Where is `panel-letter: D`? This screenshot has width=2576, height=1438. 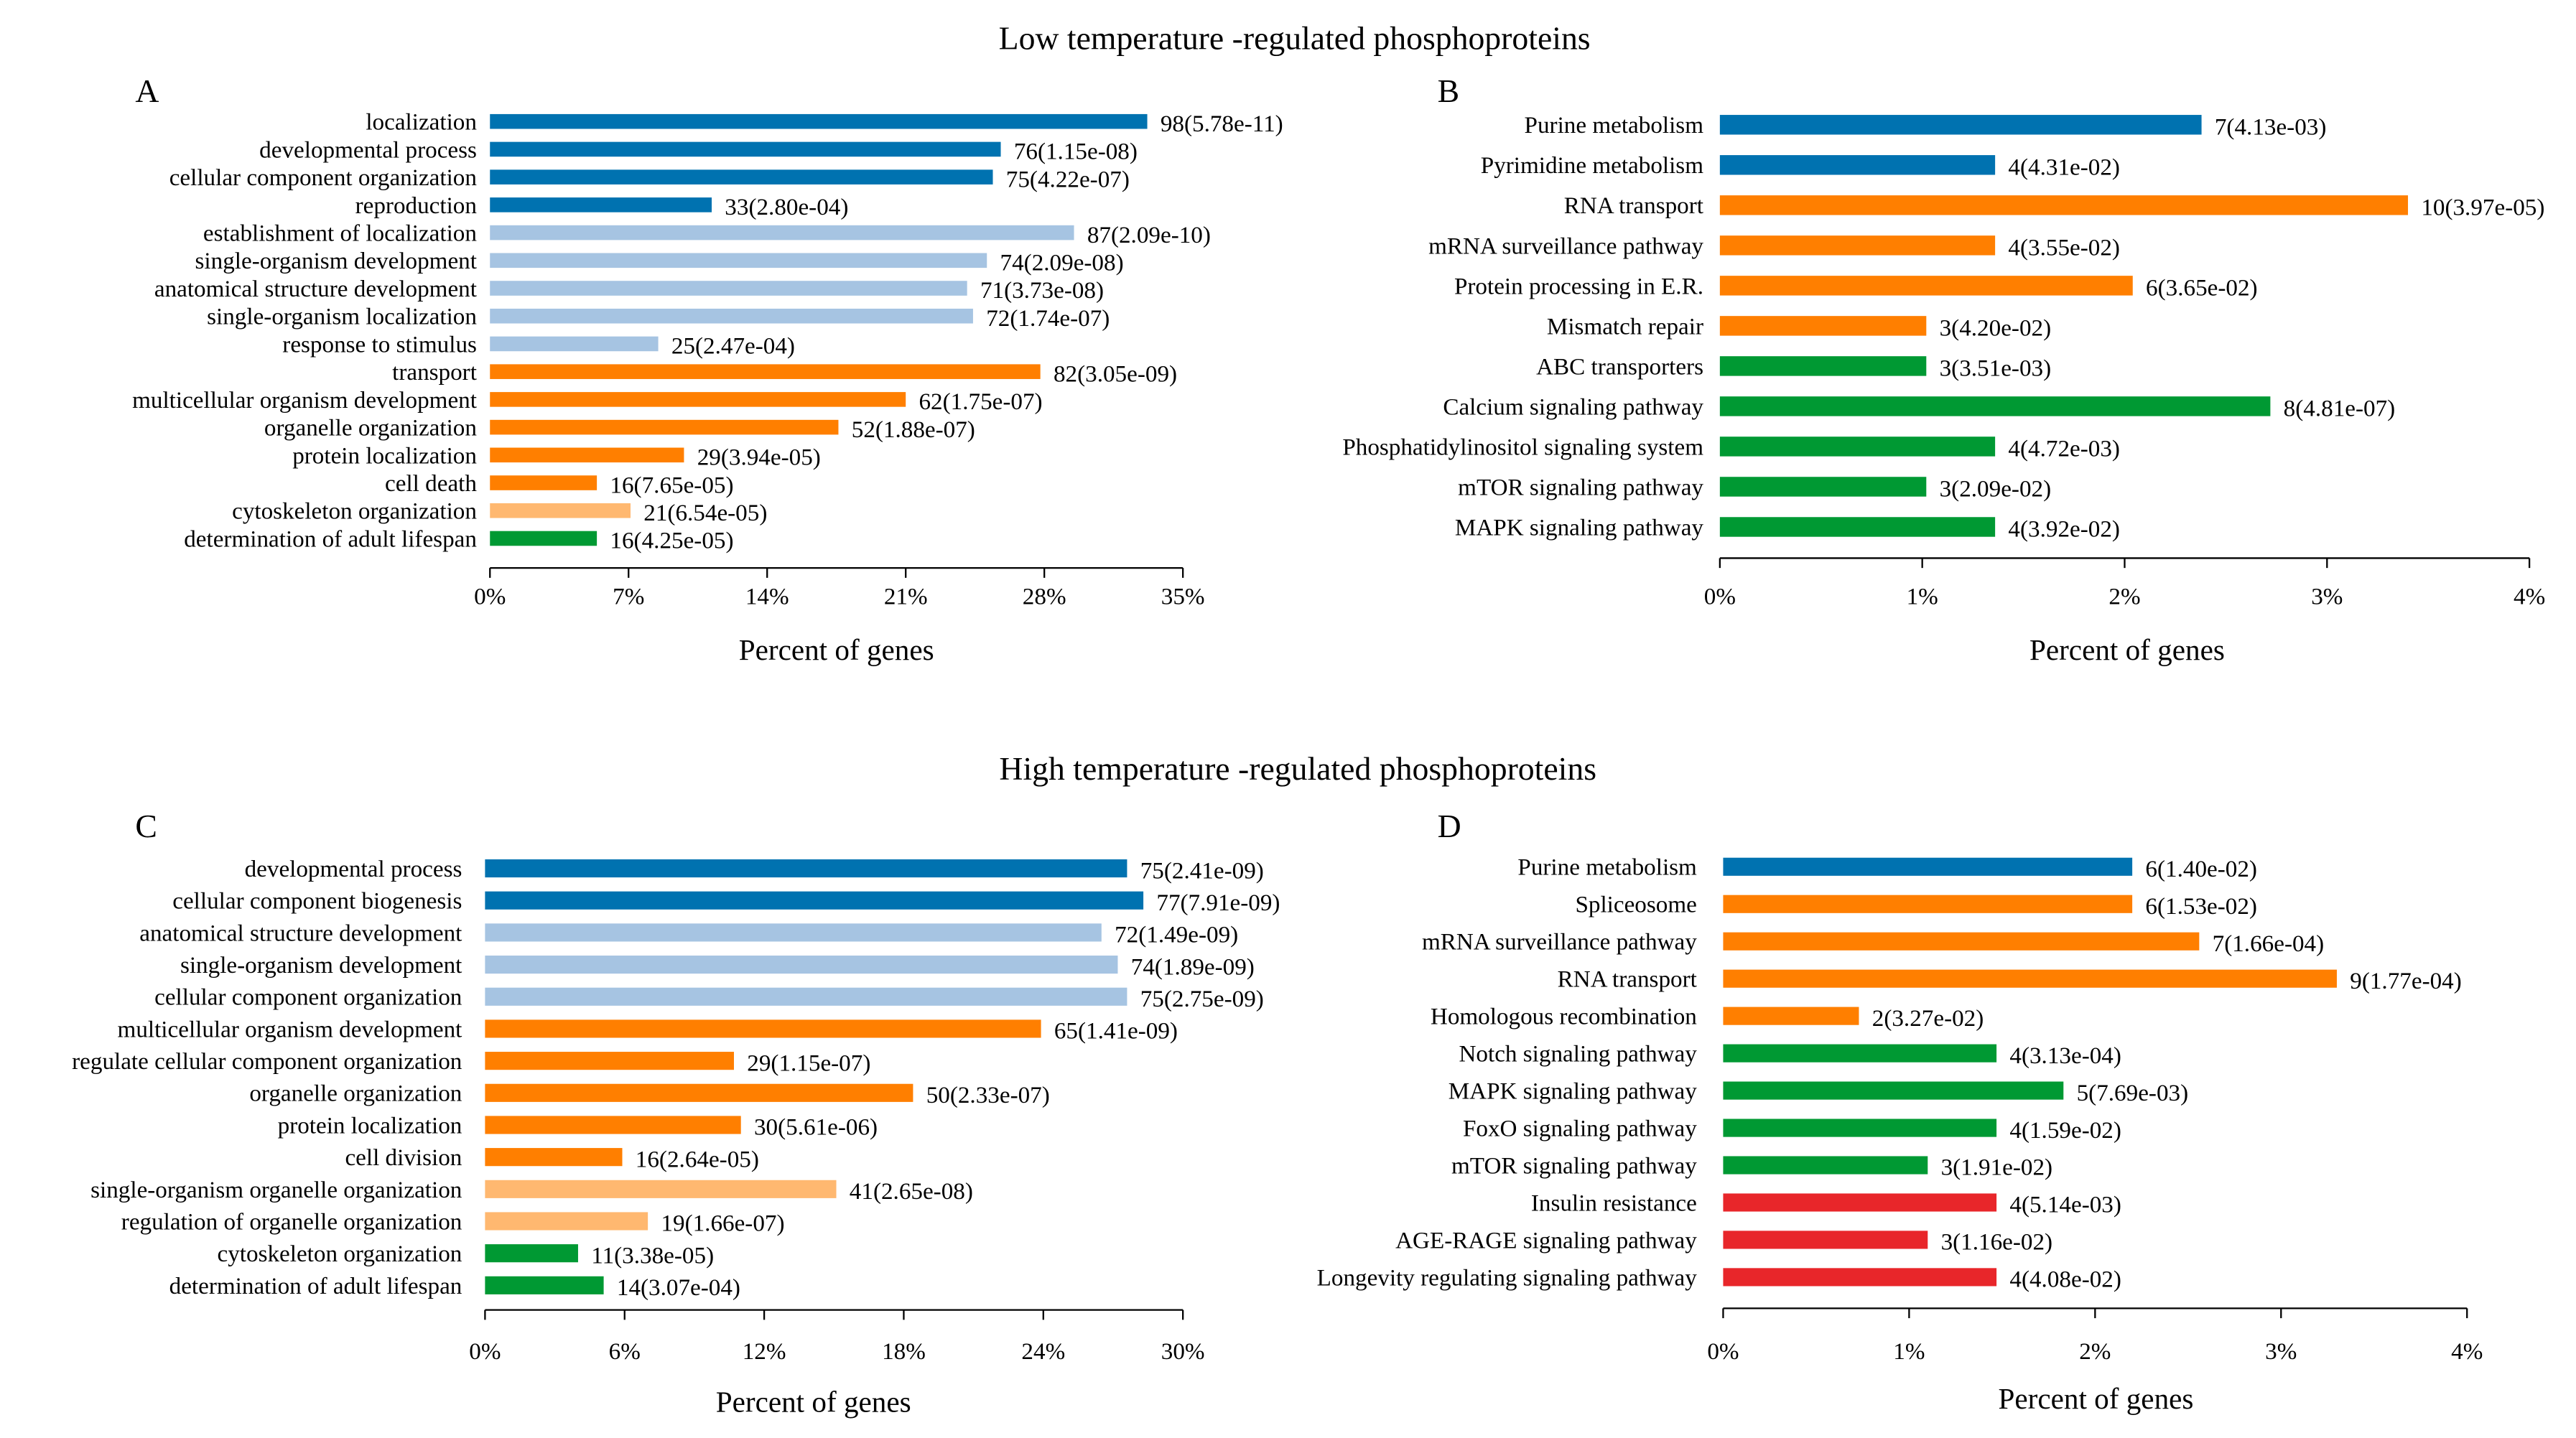 panel-letter: D is located at coordinates (1449, 826).